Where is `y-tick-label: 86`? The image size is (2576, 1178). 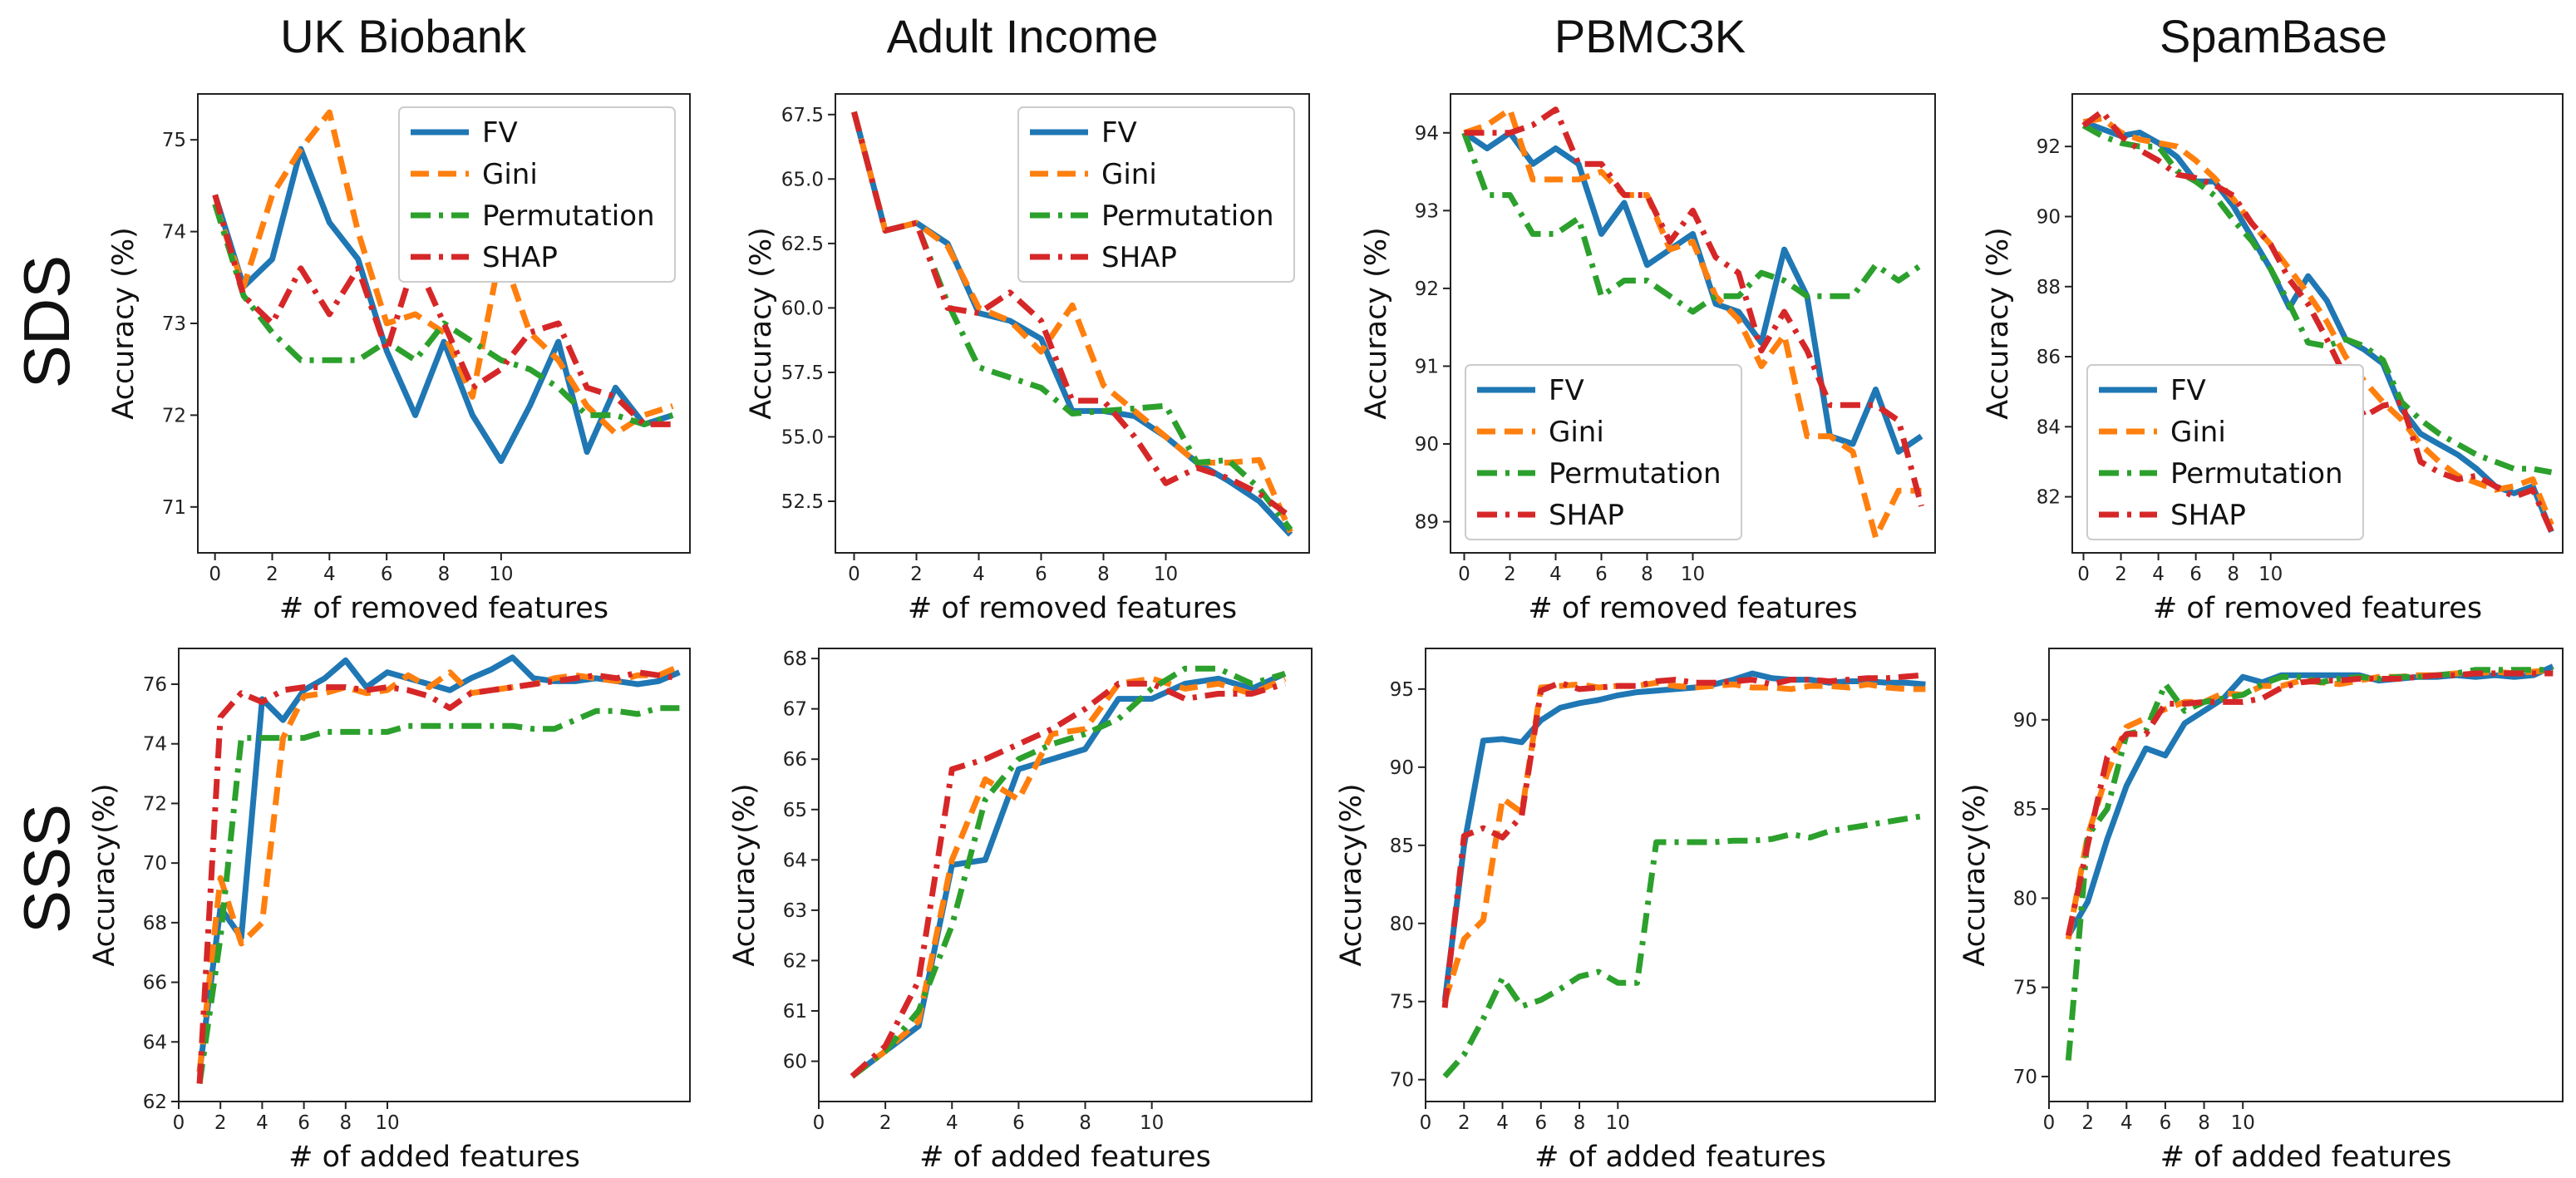
y-tick-label: 86 is located at coordinates (2049, 357).